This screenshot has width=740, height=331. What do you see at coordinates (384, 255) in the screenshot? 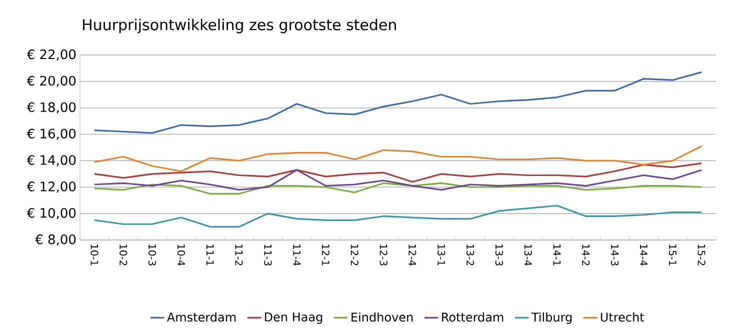
I see `x-tick-label: 12-3` at bounding box center [384, 255].